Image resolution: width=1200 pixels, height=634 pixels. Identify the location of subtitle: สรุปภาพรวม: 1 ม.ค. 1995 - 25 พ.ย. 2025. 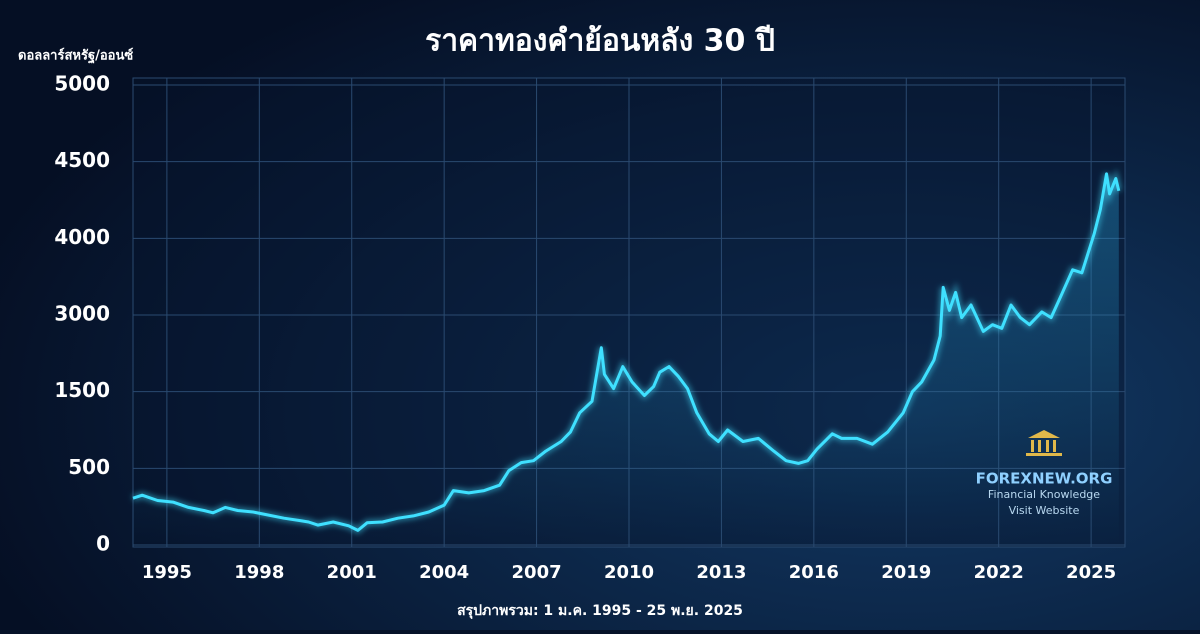
(600, 611).